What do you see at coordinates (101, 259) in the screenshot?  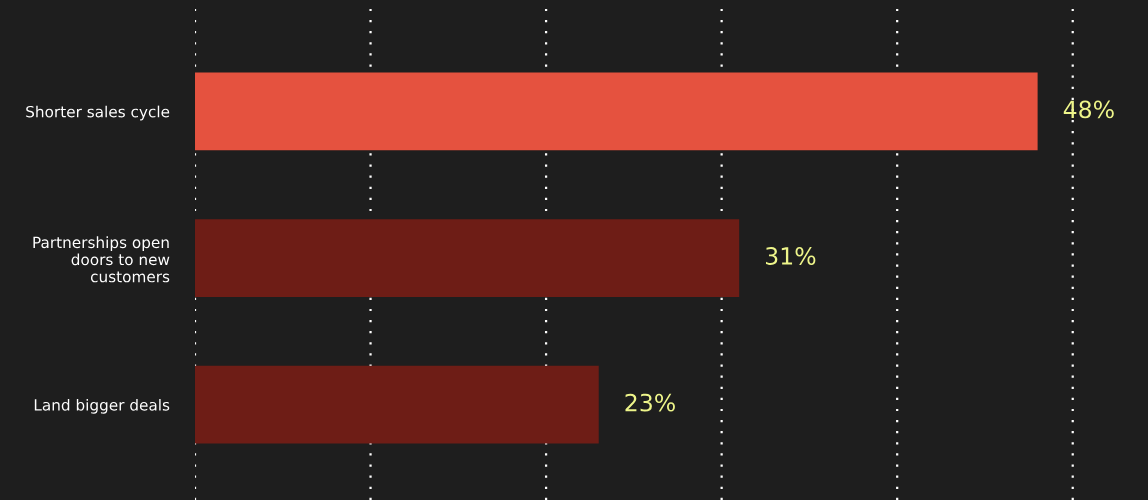 I see `y-tick-label: Partnerships open doors to new customers` at bounding box center [101, 259].